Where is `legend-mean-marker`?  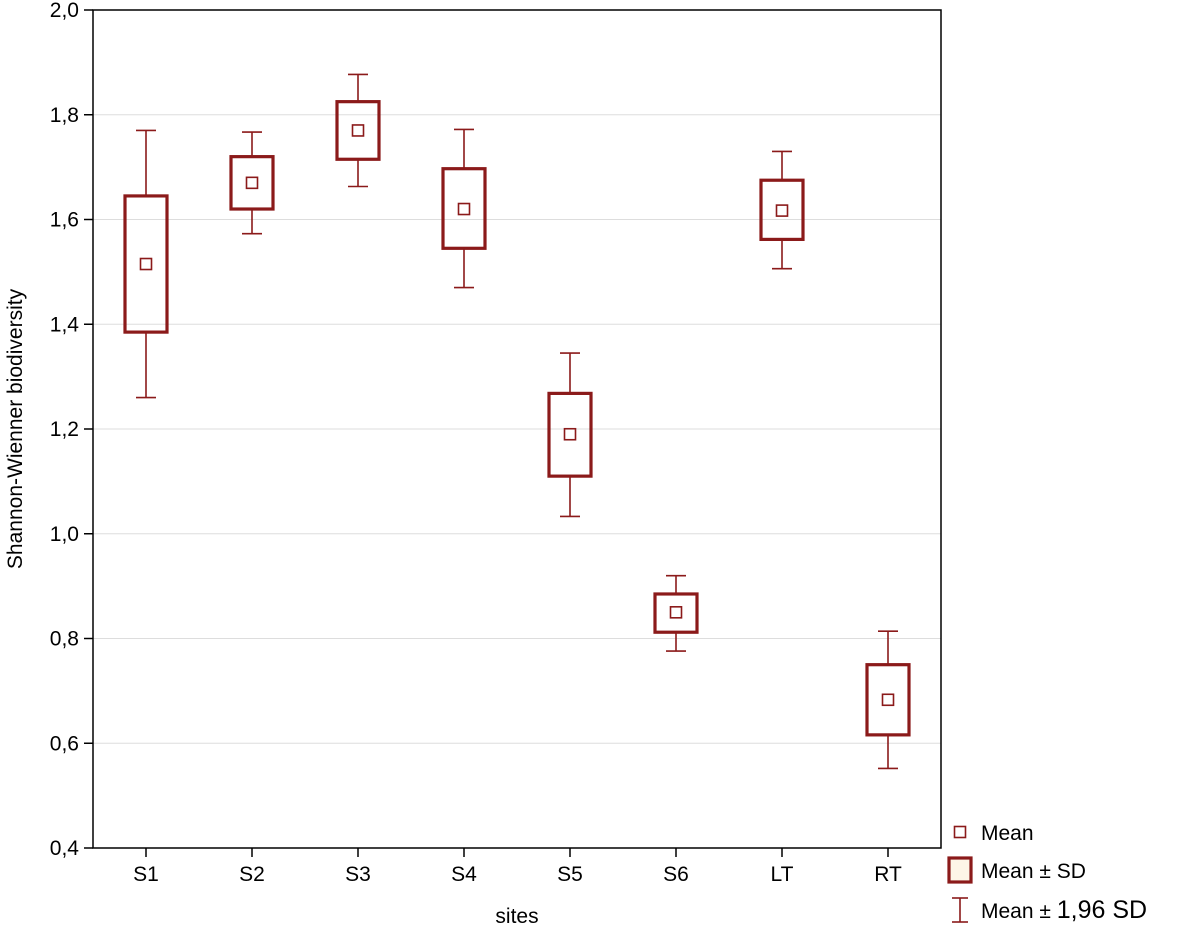
legend-mean-marker is located at coordinates (960, 832).